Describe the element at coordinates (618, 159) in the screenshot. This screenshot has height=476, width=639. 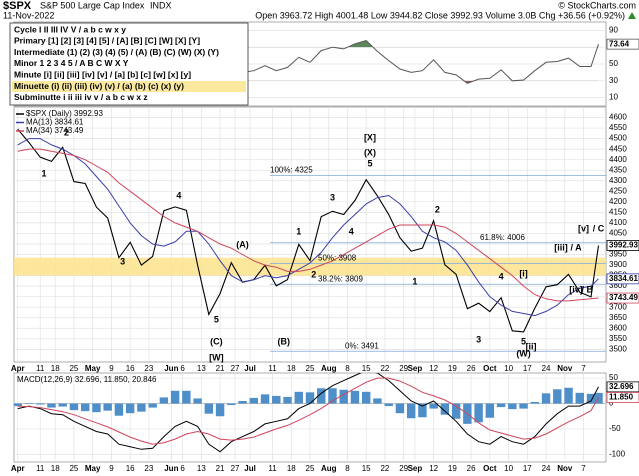
I see `y-tick-label: 4400` at that location.